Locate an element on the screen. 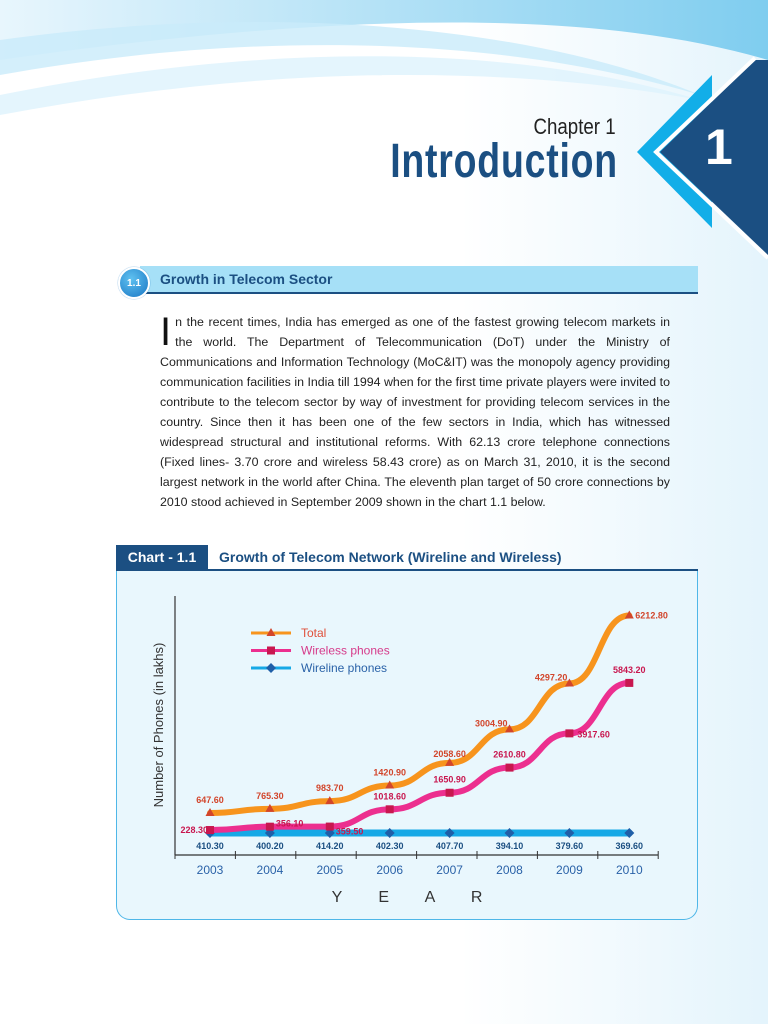 The width and height of the screenshot is (768, 1024). x-axis-label: Y E A R is located at coordinates (415, 897).